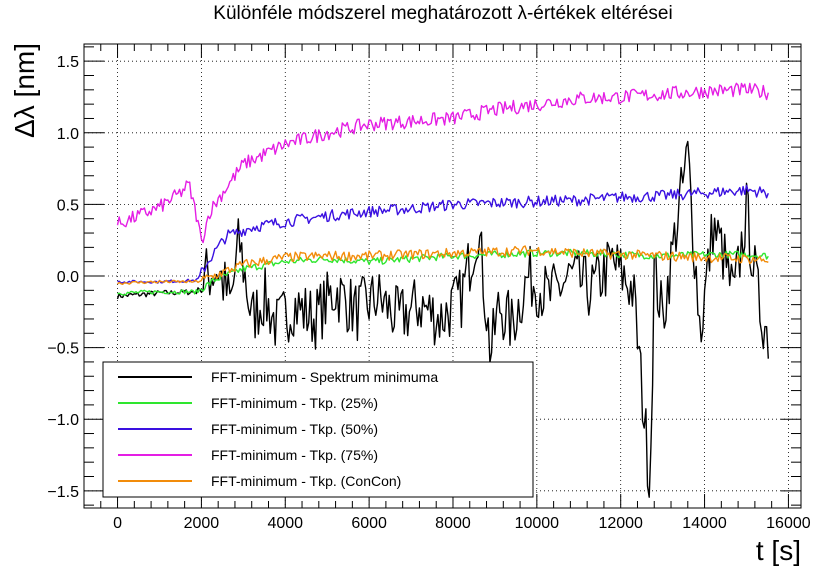 This screenshot has height=566, width=817. Describe the element at coordinates (537, 523) in the screenshot. I see `x-tick-label: 10000` at that location.